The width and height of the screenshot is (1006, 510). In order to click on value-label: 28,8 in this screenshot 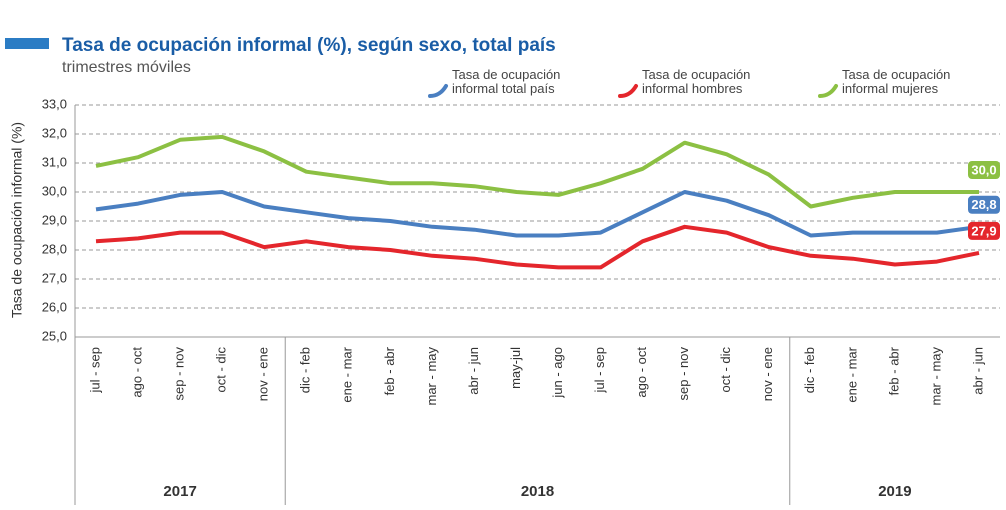, I will do `click(983, 204)`.